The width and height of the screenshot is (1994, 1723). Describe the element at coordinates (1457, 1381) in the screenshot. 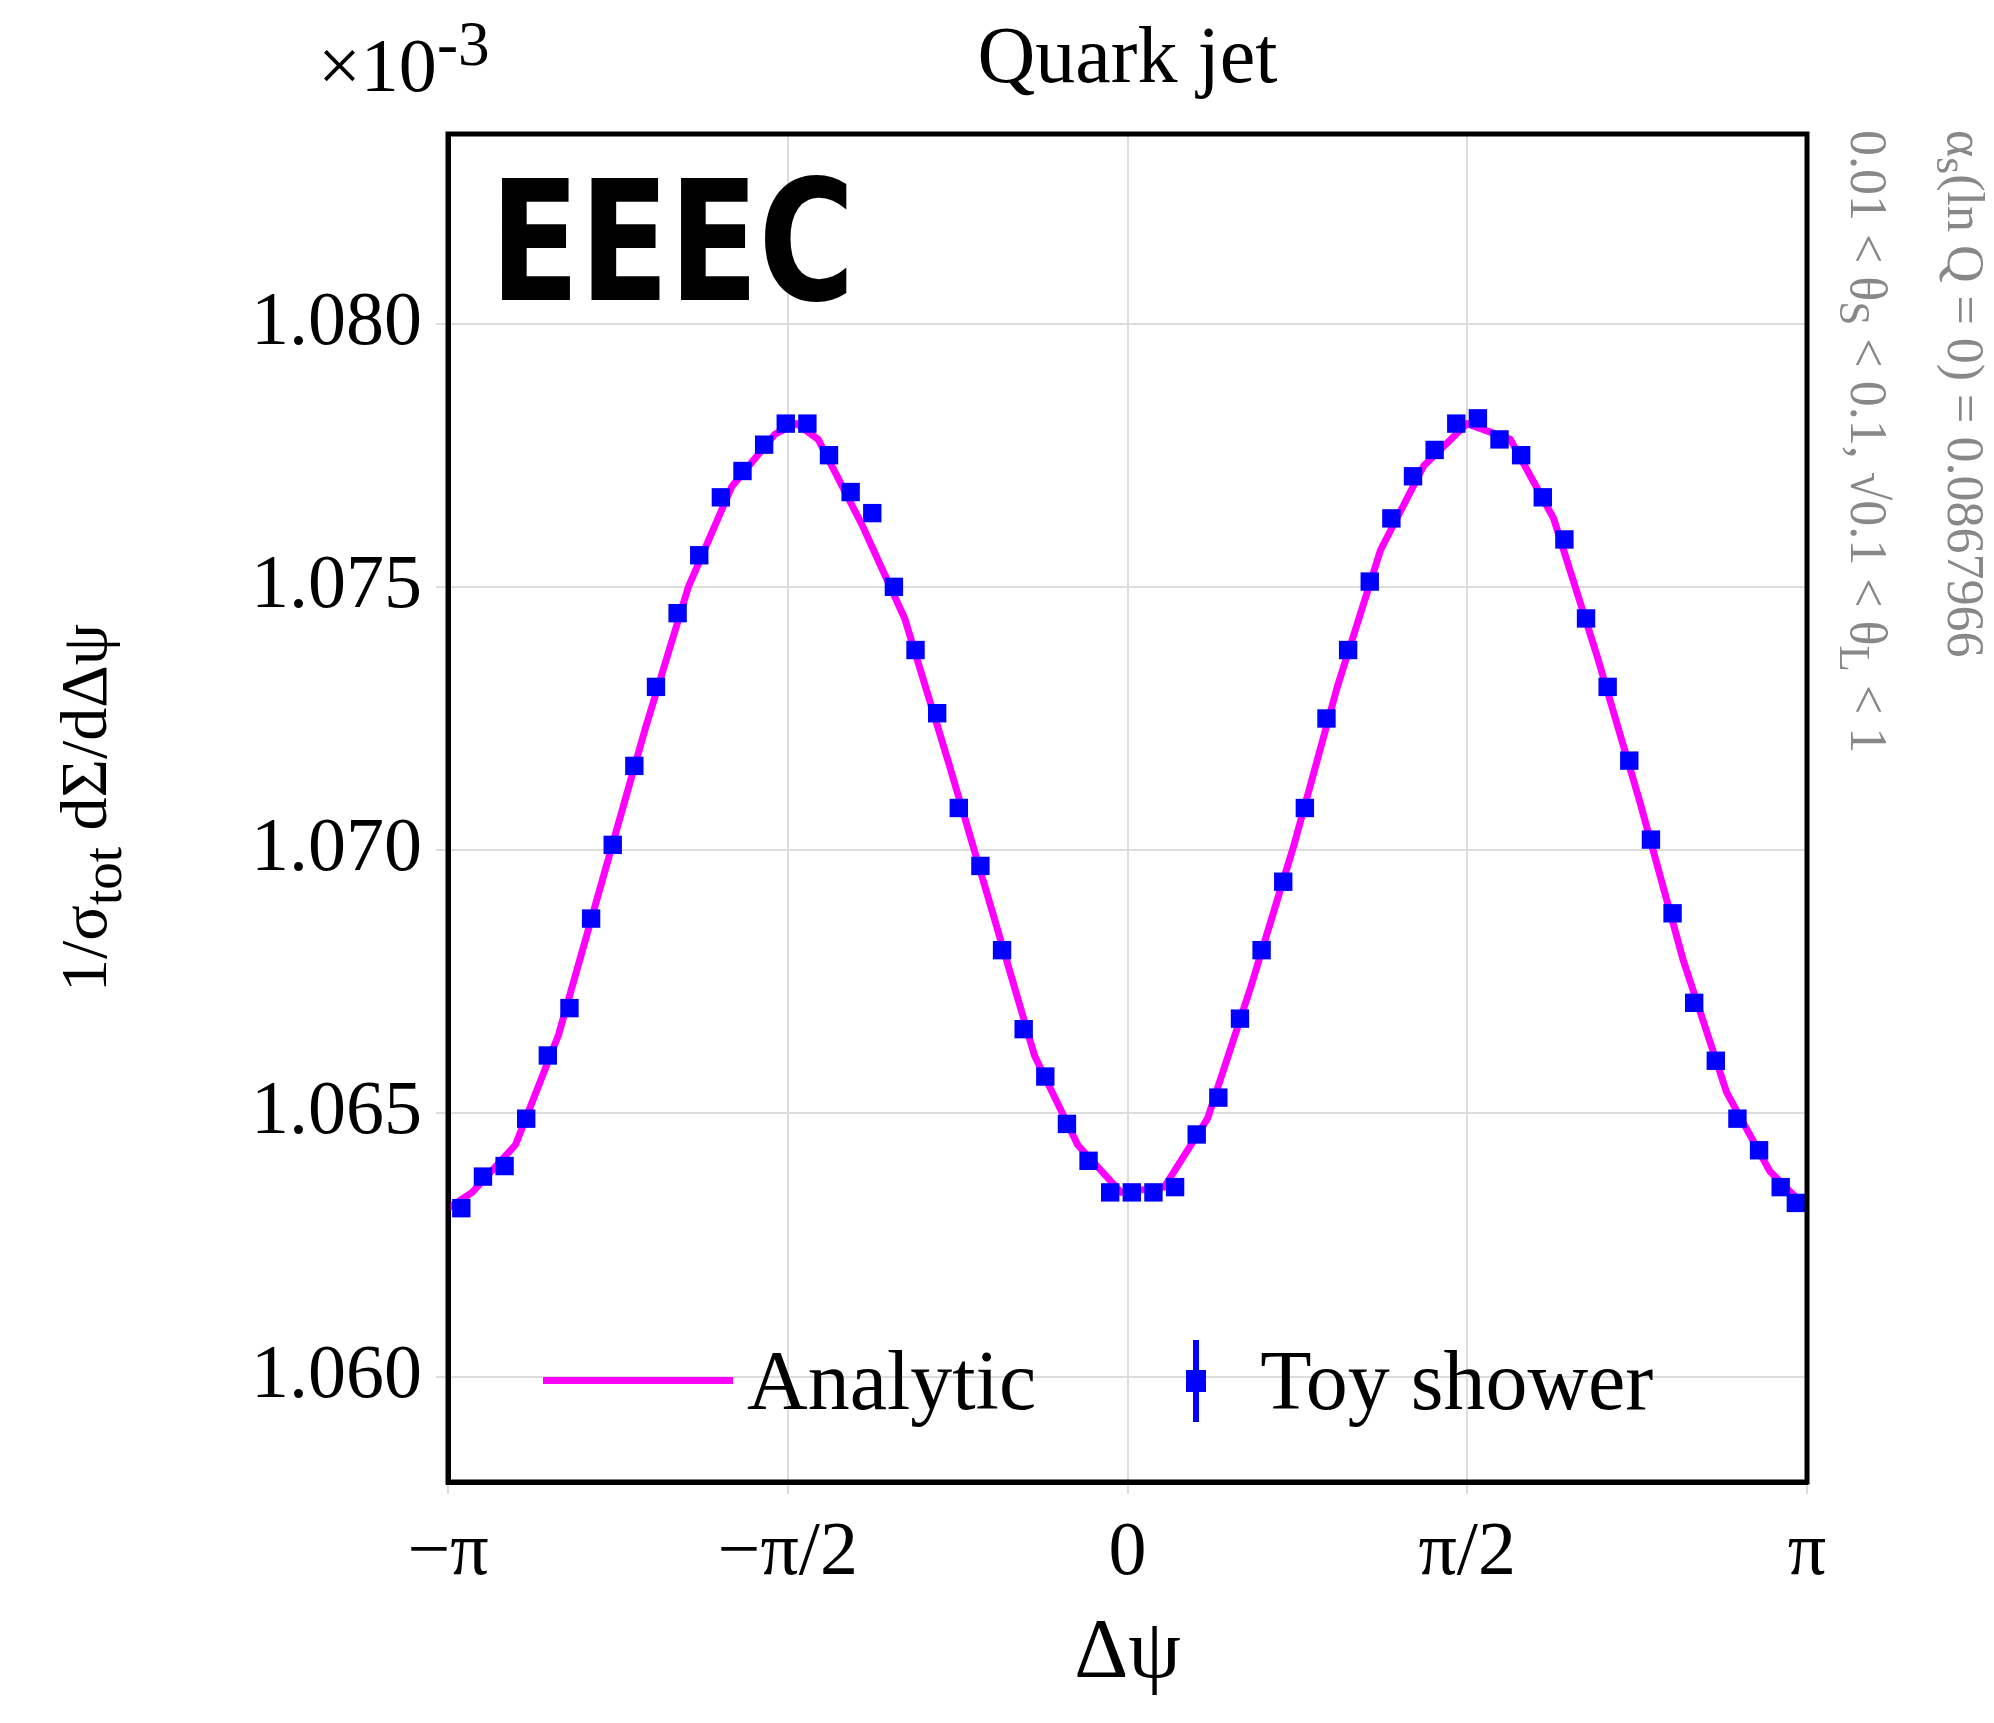

I see `legend-label: Toy shower` at that location.